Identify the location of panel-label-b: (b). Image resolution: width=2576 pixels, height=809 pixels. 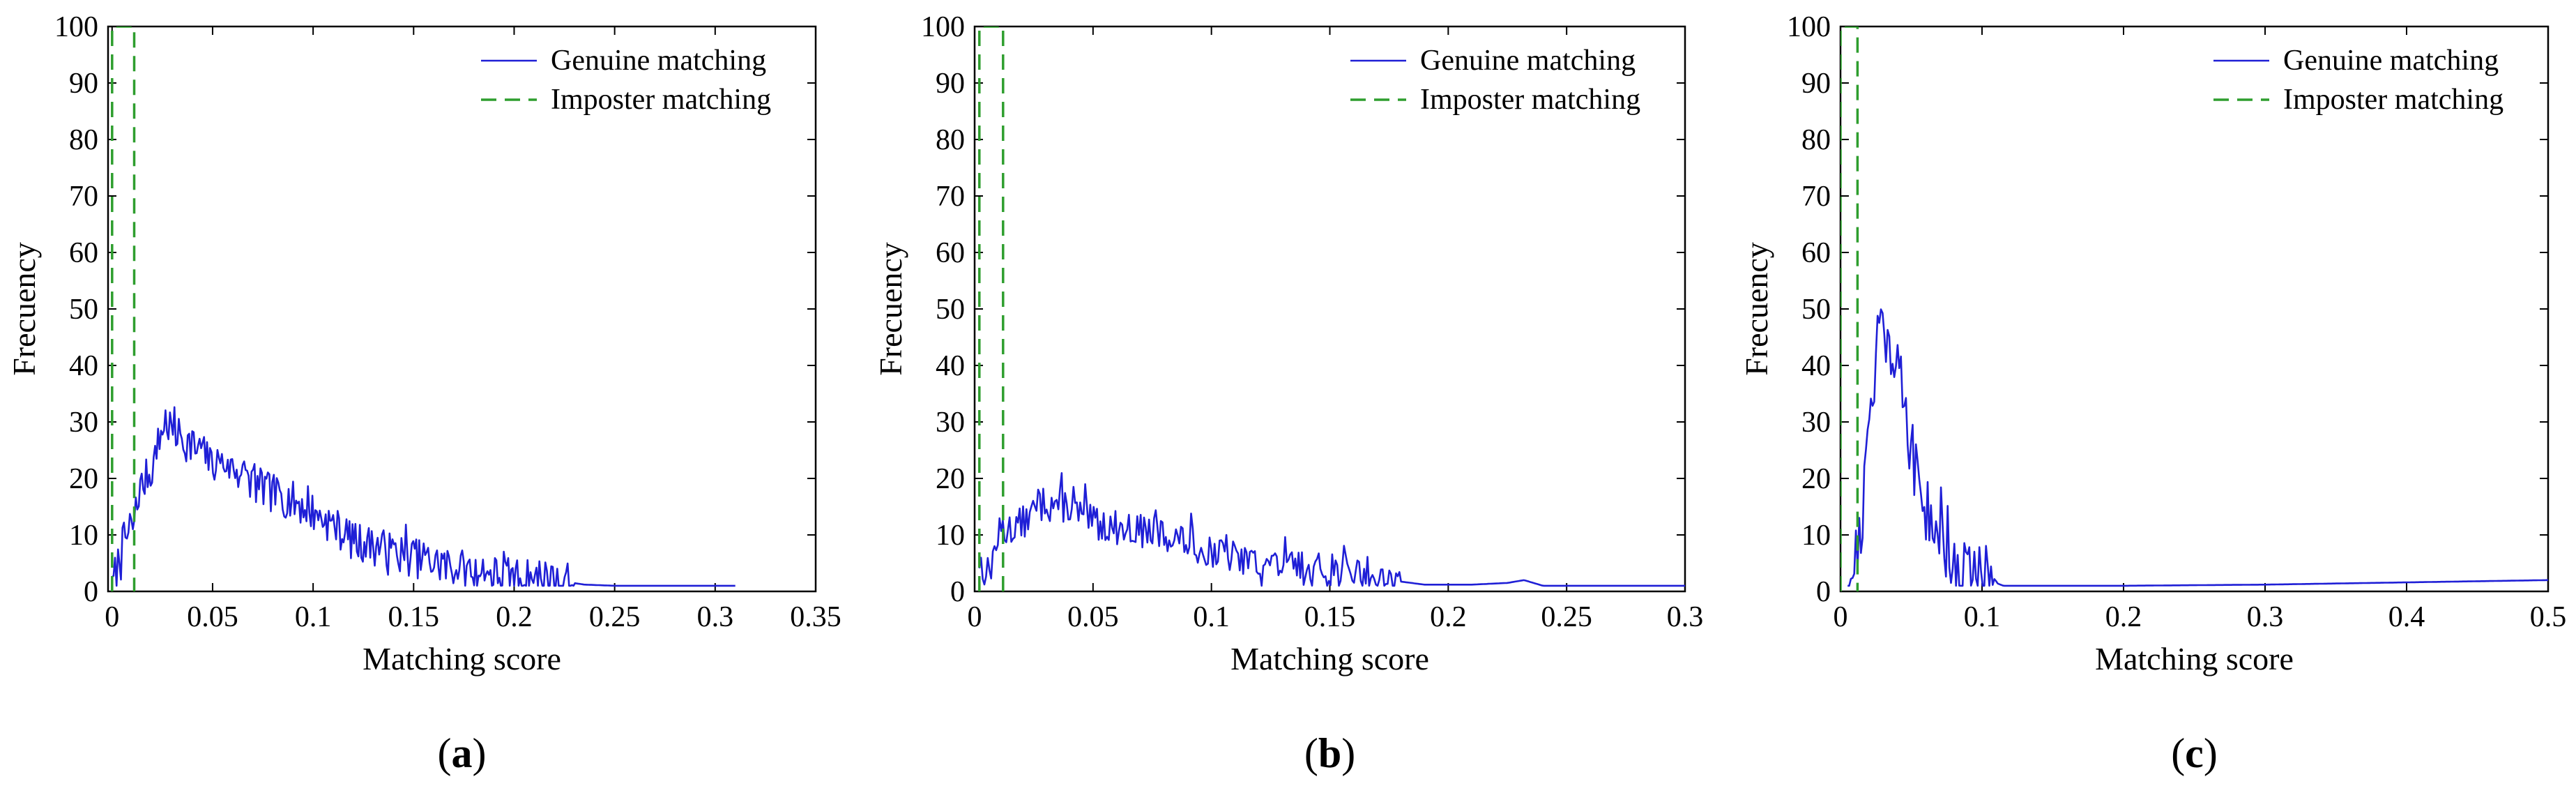
(1329, 753).